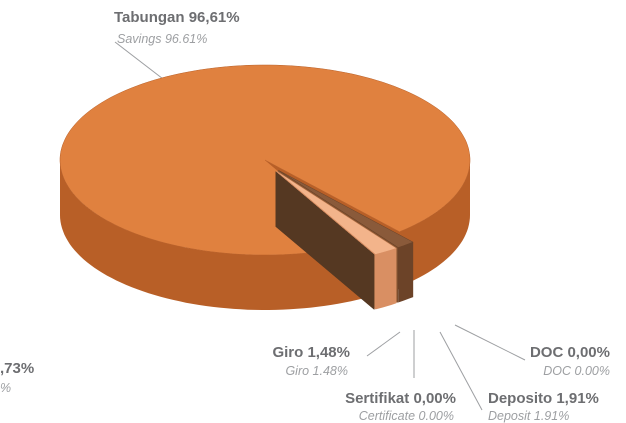  Describe the element at coordinates (330, 371) in the screenshot. I see `value-label-en: 1.48%` at that location.